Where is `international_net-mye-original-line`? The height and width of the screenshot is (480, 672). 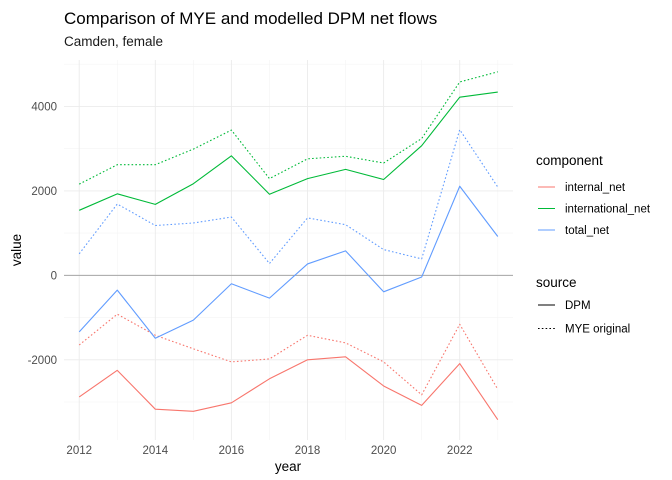
international_net-mye-original-line is located at coordinates (288, 128).